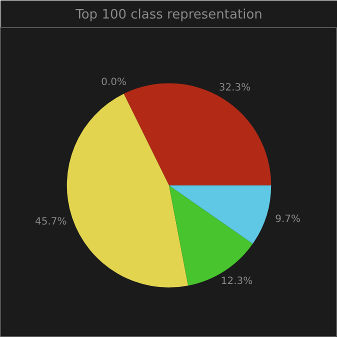 The image size is (337, 337). I want to click on text: 0.0%, so click(114, 82).